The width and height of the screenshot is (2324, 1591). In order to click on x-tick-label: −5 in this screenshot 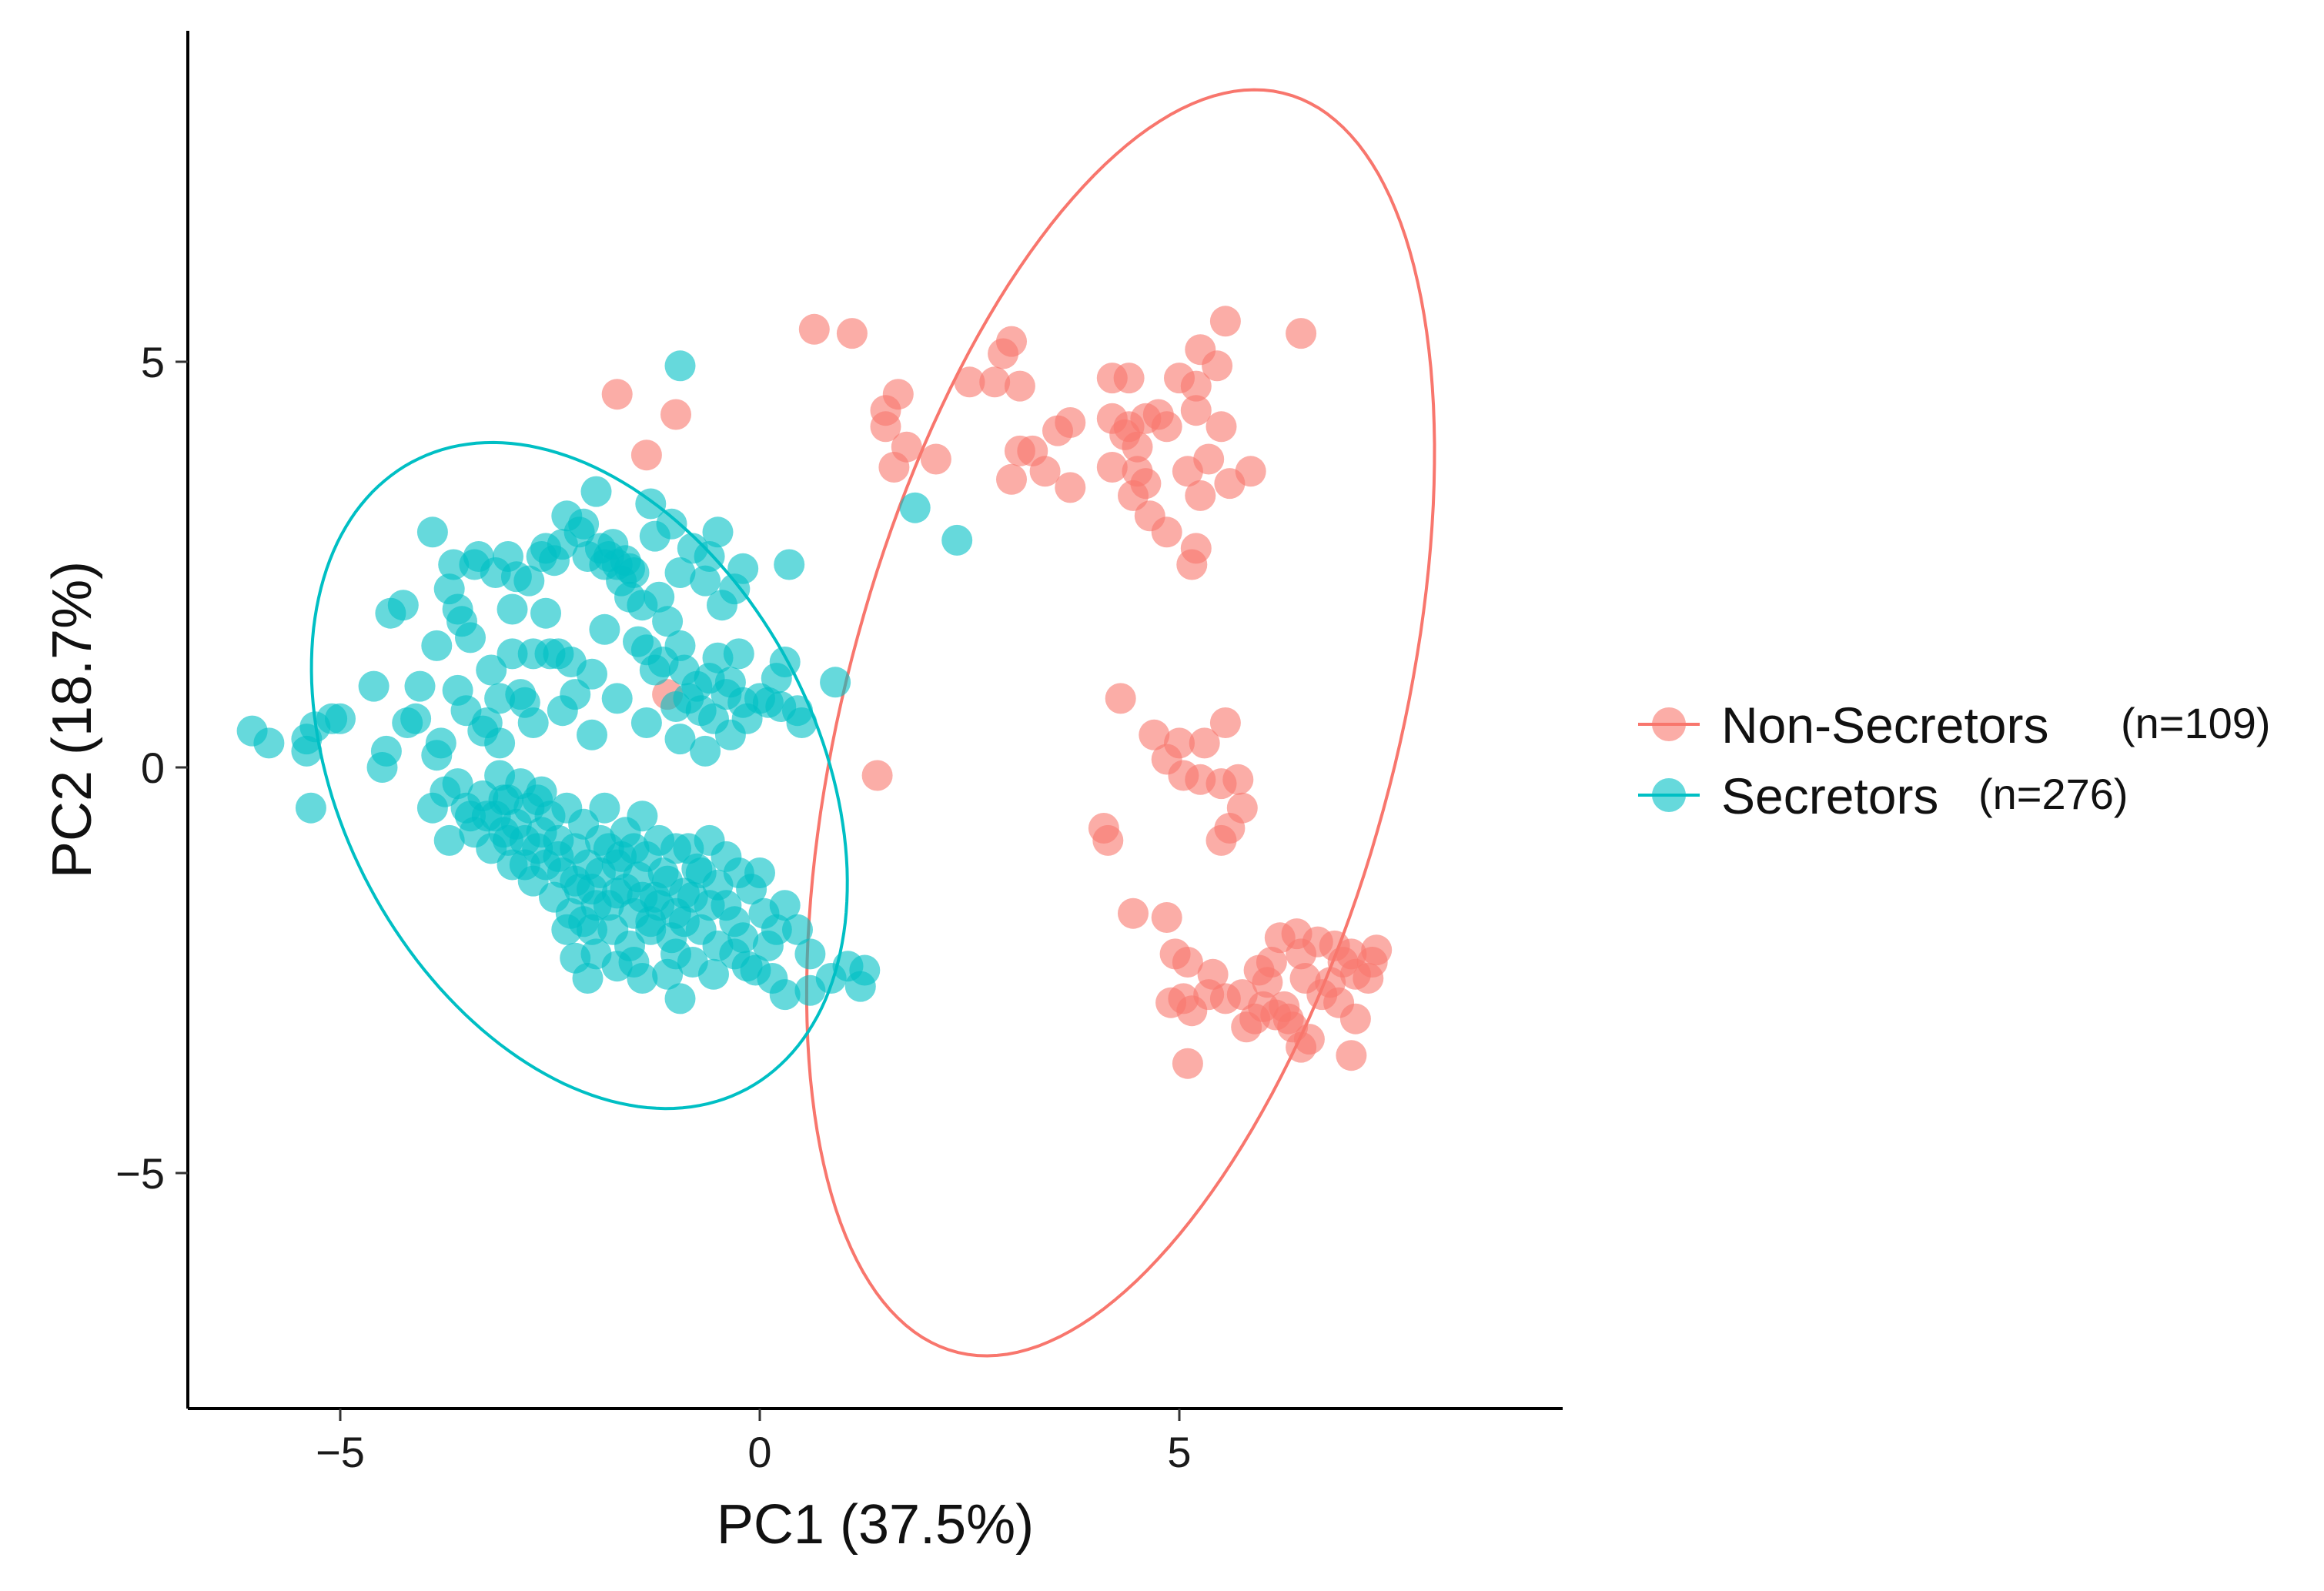, I will do `click(340, 1452)`.